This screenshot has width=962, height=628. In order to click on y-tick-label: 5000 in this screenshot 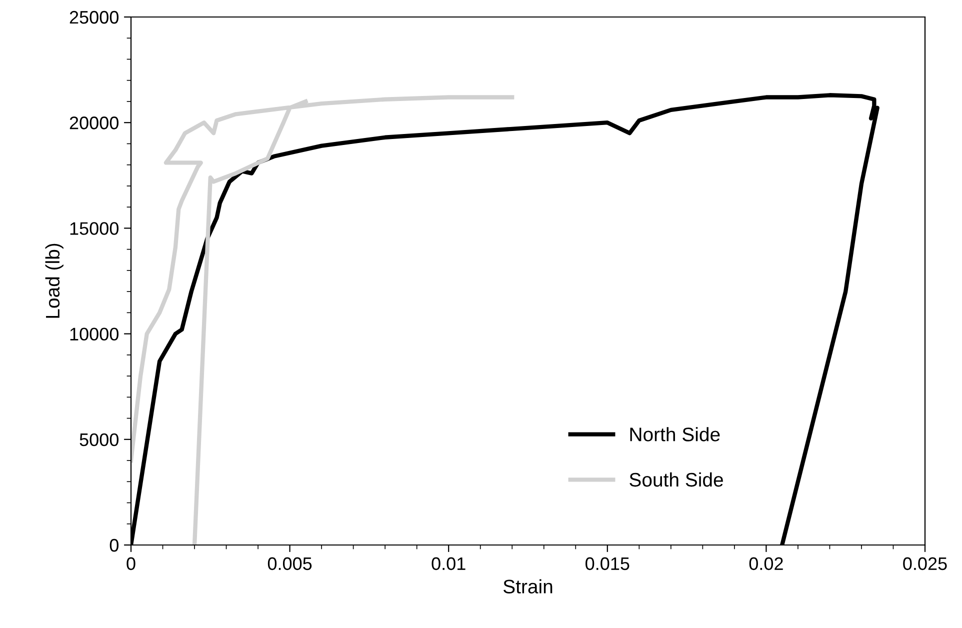, I will do `click(99, 439)`.